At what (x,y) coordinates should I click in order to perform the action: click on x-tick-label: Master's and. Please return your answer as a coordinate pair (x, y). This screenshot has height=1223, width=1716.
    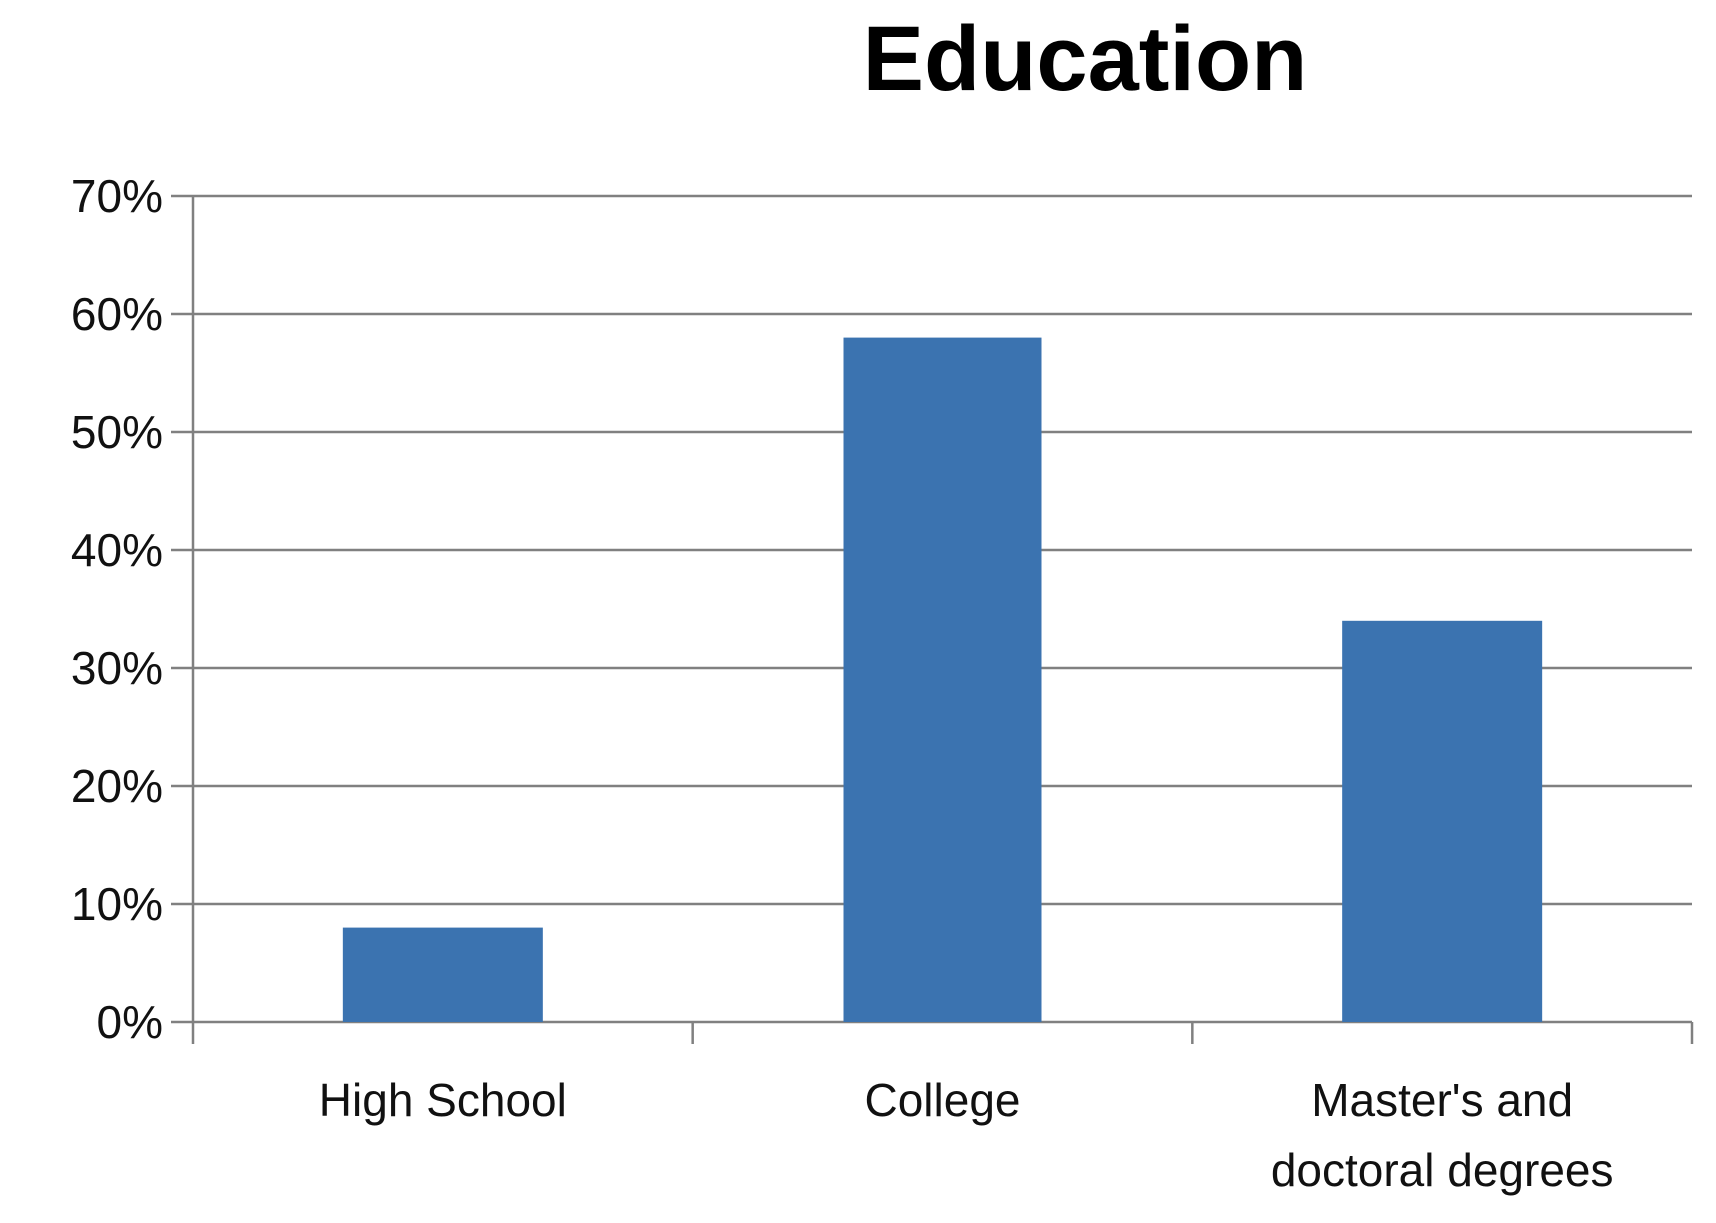
    Looking at the image, I should click on (1442, 1100).